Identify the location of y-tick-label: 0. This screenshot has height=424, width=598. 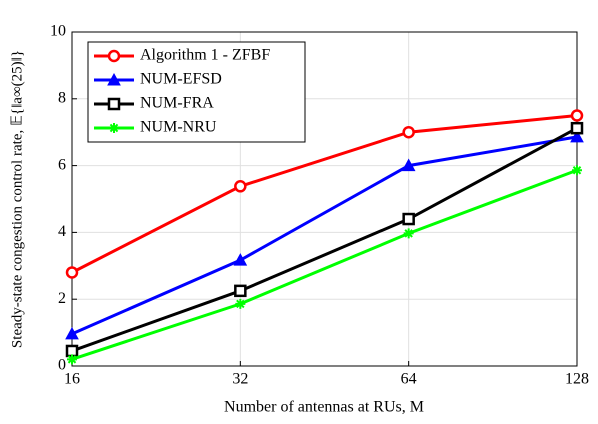
(62, 365).